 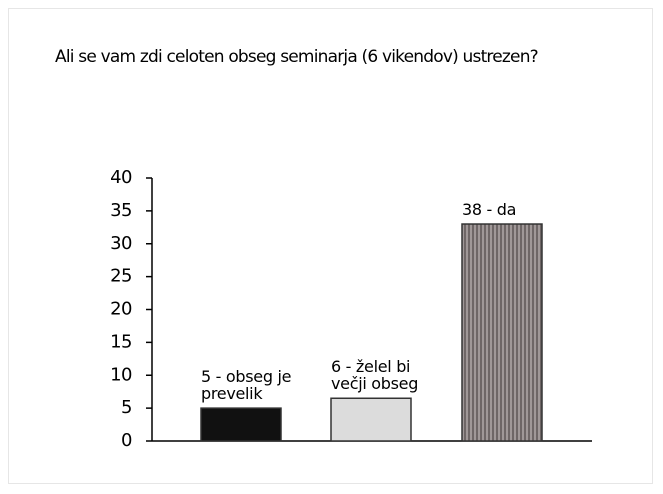 I want to click on y-tick-label: 10, so click(x=121, y=374).